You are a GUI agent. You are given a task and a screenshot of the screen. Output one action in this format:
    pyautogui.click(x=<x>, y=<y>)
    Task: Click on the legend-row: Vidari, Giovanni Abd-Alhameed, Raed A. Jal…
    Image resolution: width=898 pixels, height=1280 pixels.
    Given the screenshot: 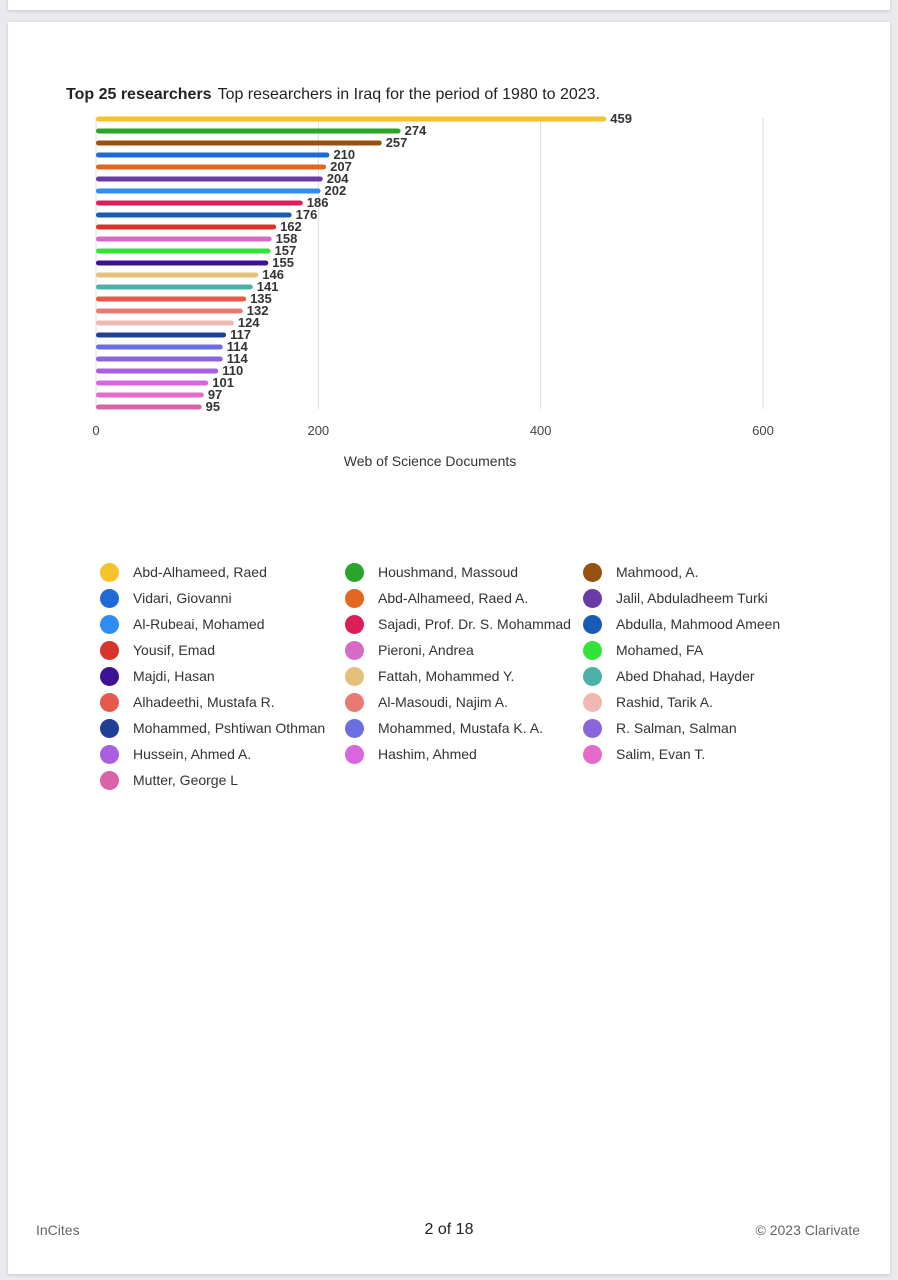 What is the action you would take?
    pyautogui.click(x=460, y=598)
    